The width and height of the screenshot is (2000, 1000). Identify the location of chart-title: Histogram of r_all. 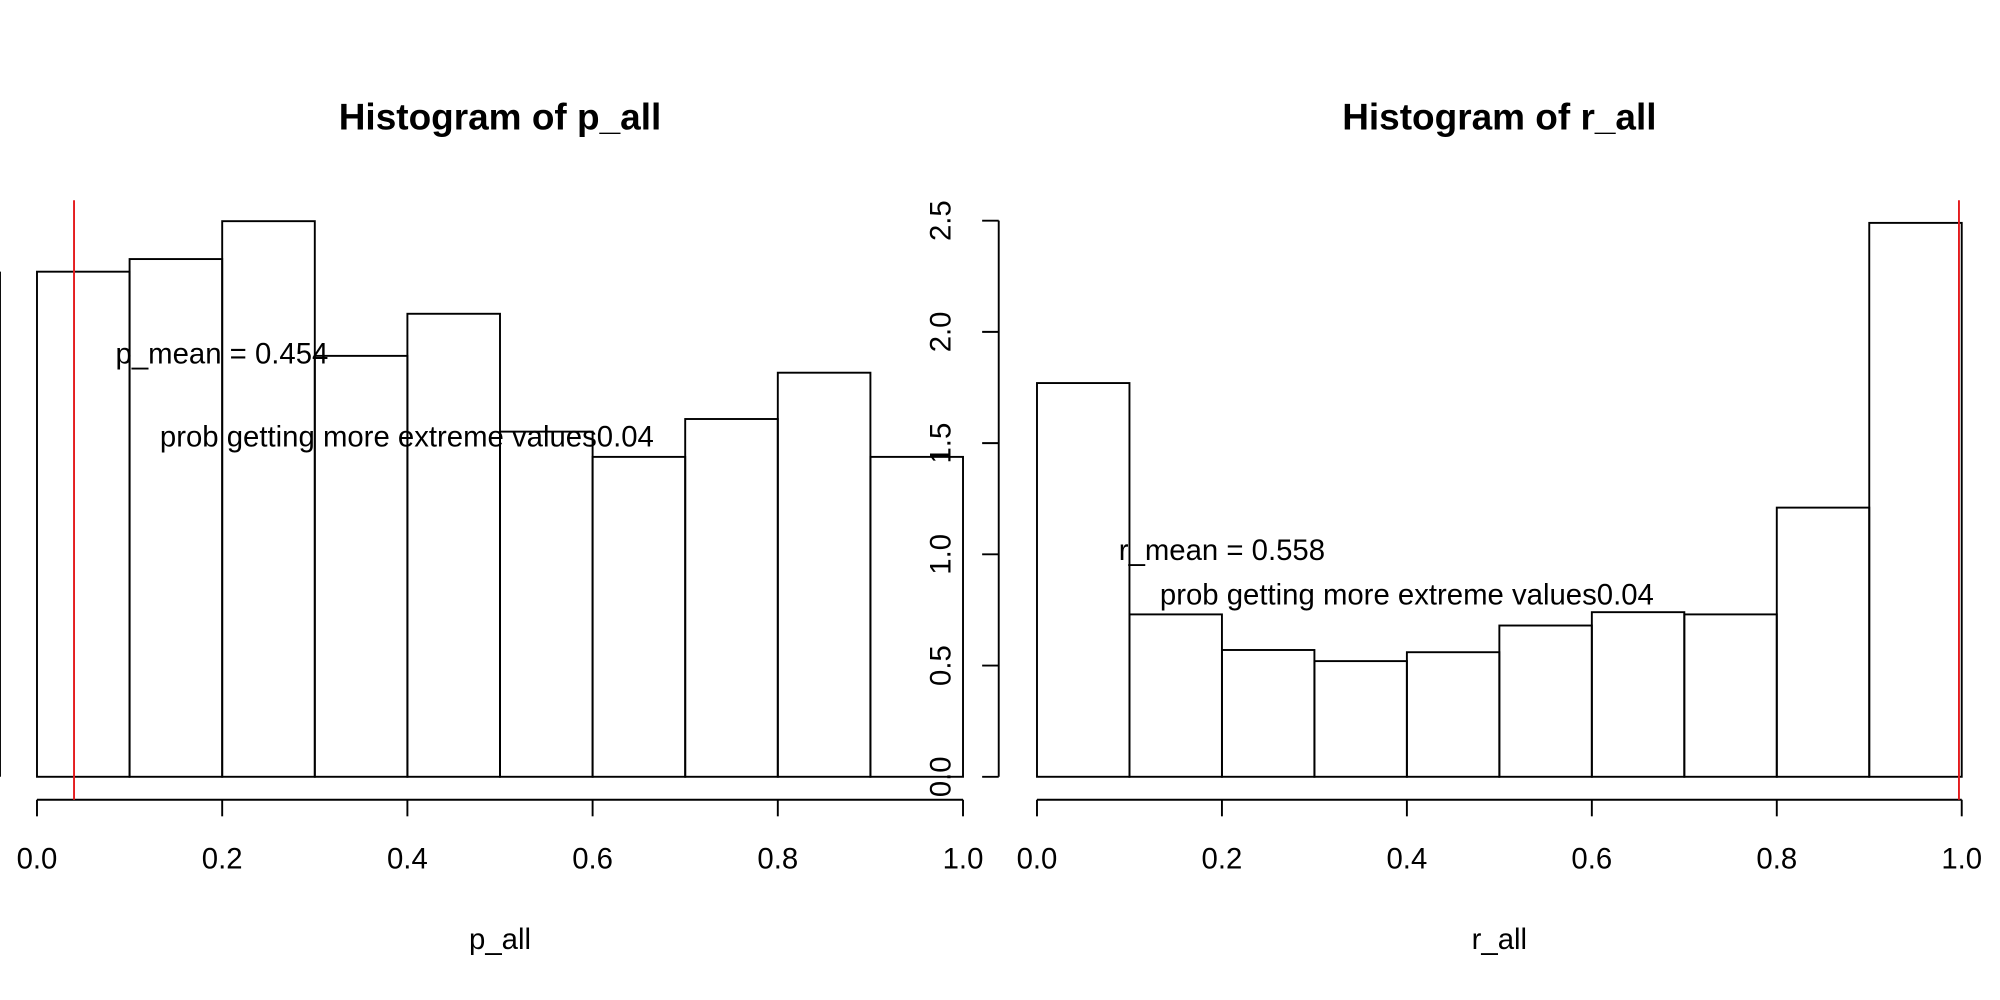
(1499, 117).